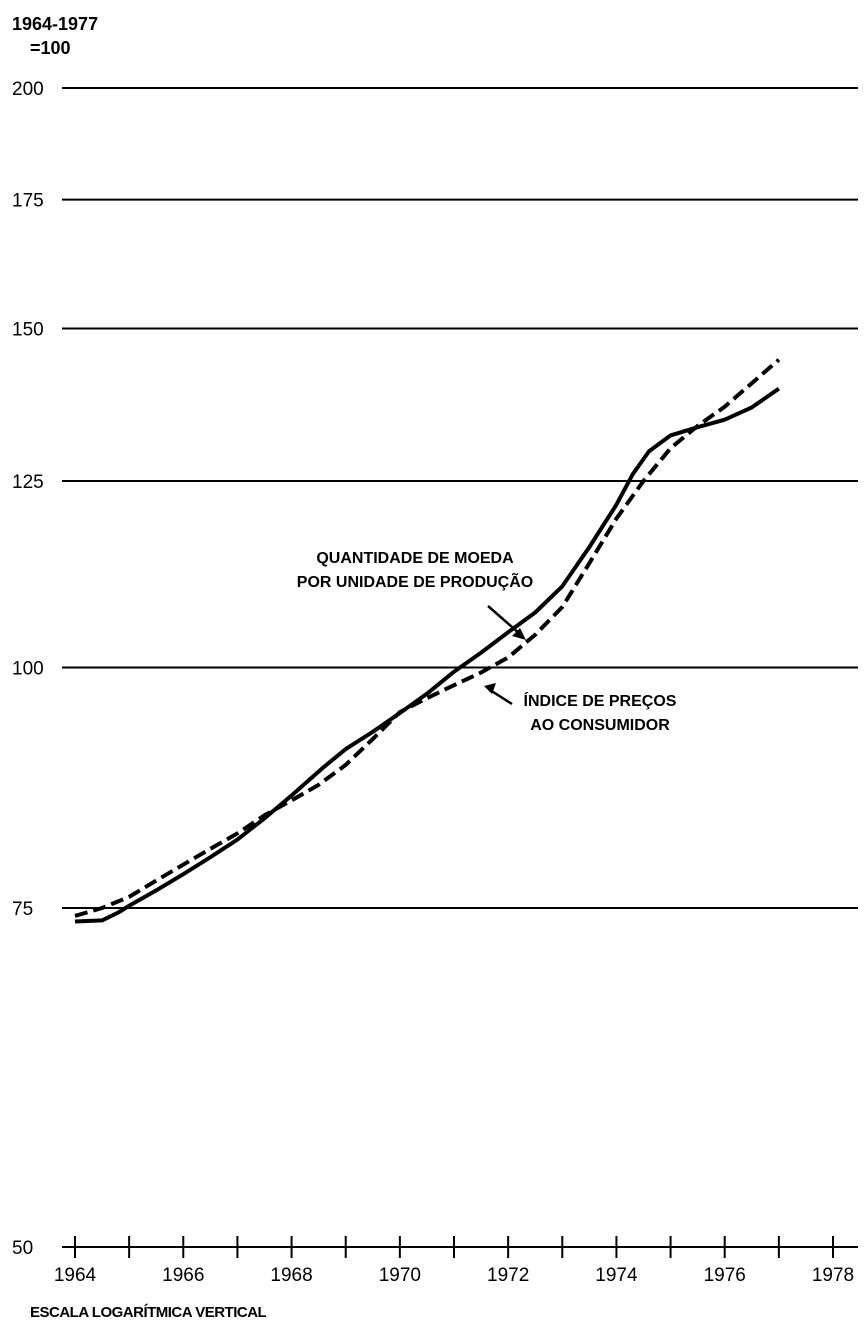 The height and width of the screenshot is (1326, 864). Describe the element at coordinates (28, 201) in the screenshot. I see `y-tick-label-175: 175` at that location.